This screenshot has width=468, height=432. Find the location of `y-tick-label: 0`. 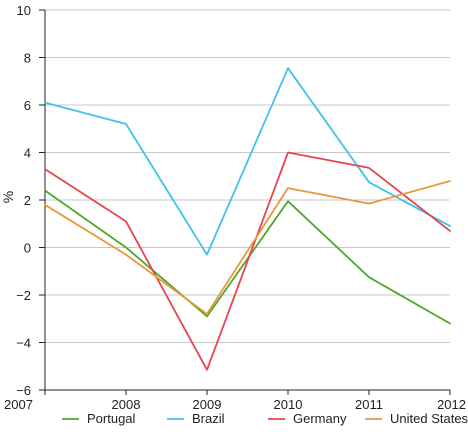

y-tick-label: 0 is located at coordinates (27, 248).